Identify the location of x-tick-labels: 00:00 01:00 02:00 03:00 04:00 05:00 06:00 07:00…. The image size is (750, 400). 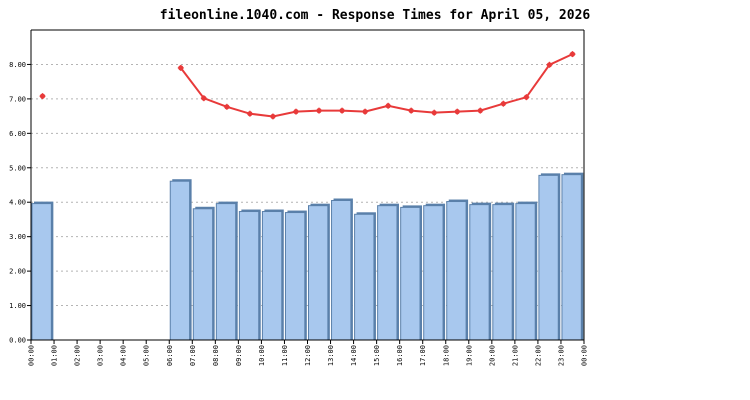
(308, 355).